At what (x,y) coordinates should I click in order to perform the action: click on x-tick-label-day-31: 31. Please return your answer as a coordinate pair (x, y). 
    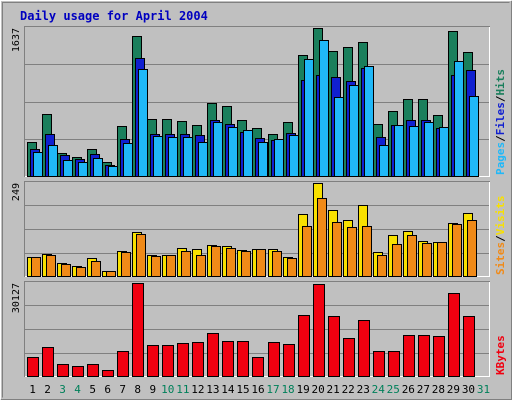
    Looking at the image, I should click on (483, 389).